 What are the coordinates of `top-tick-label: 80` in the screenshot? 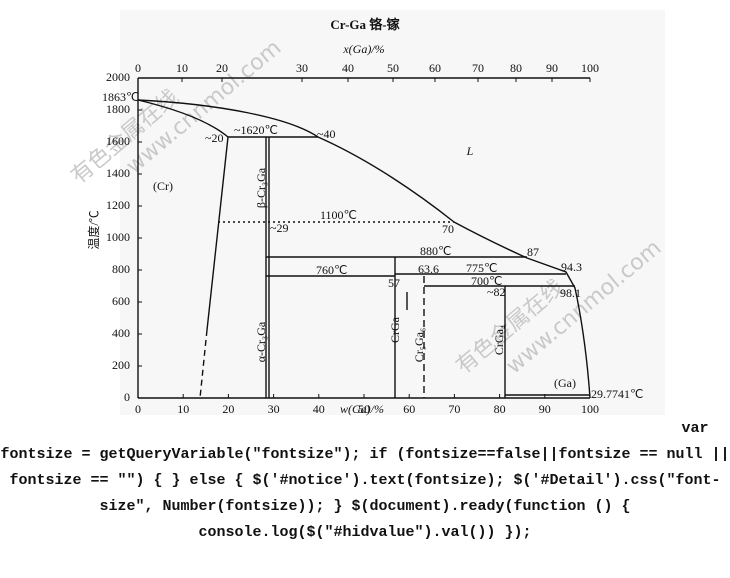 It's located at (516, 68).